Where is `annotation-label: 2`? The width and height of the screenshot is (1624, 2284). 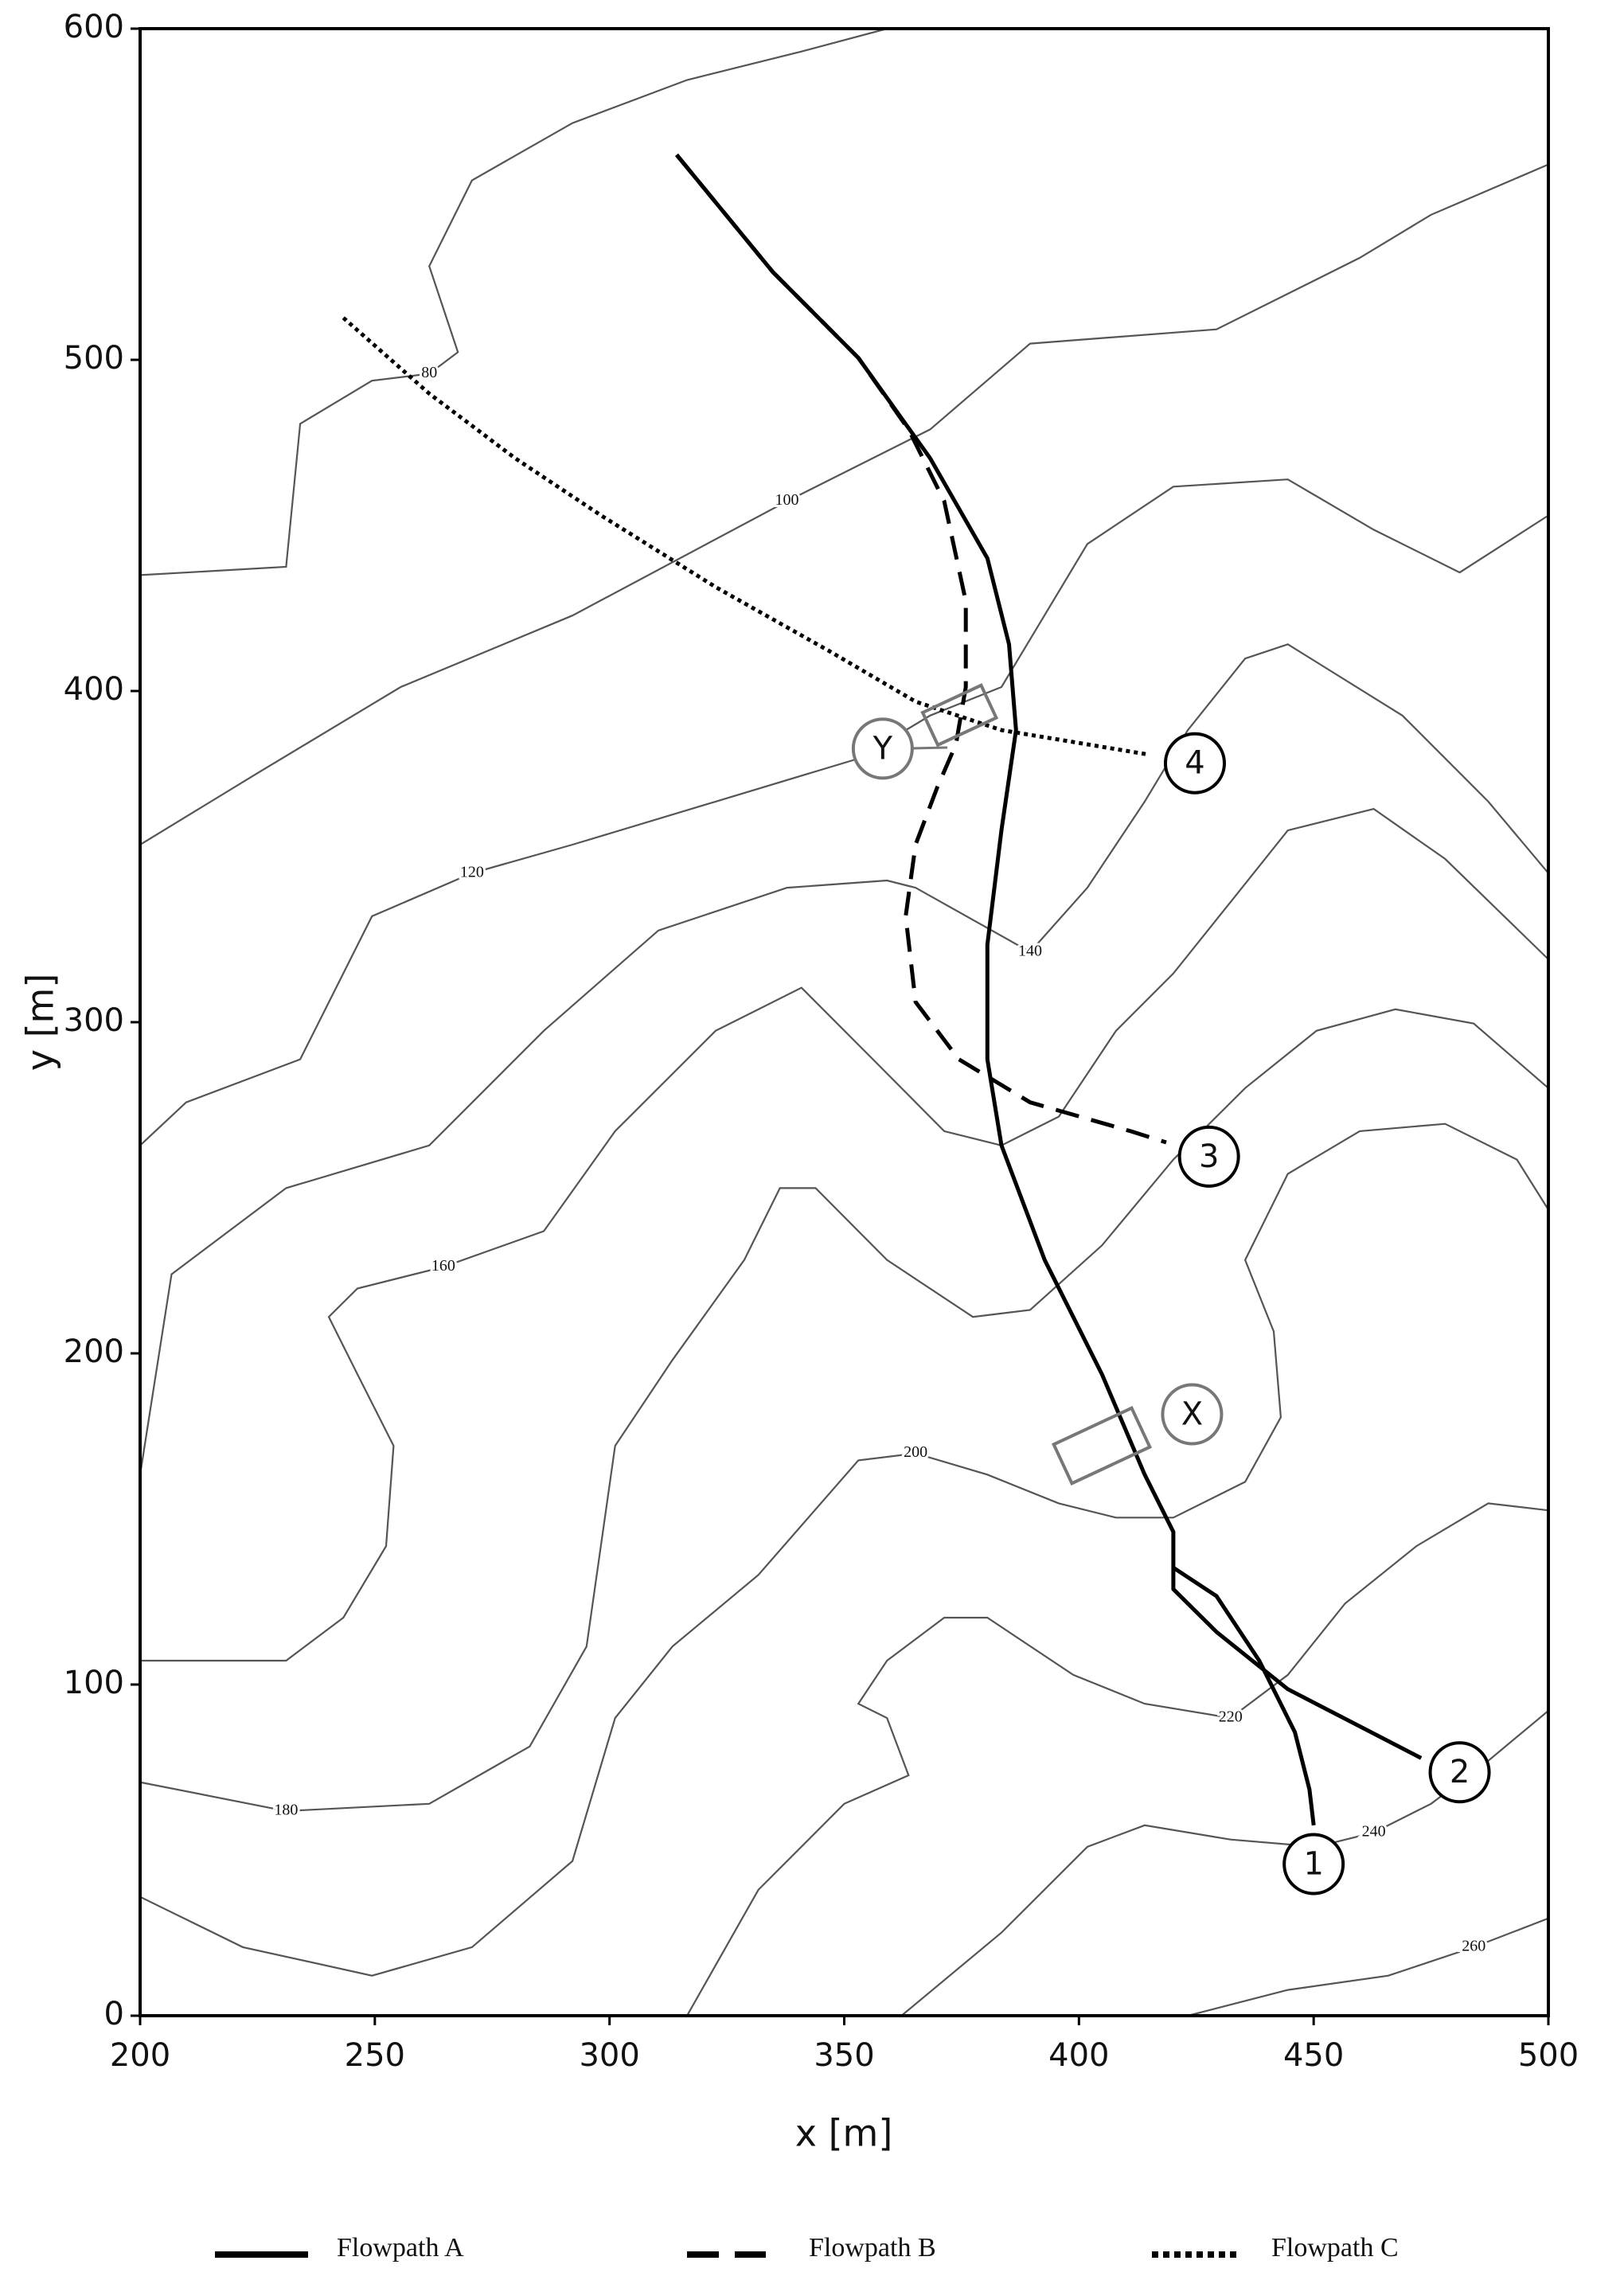
annotation-label: 2 is located at coordinates (1460, 1772).